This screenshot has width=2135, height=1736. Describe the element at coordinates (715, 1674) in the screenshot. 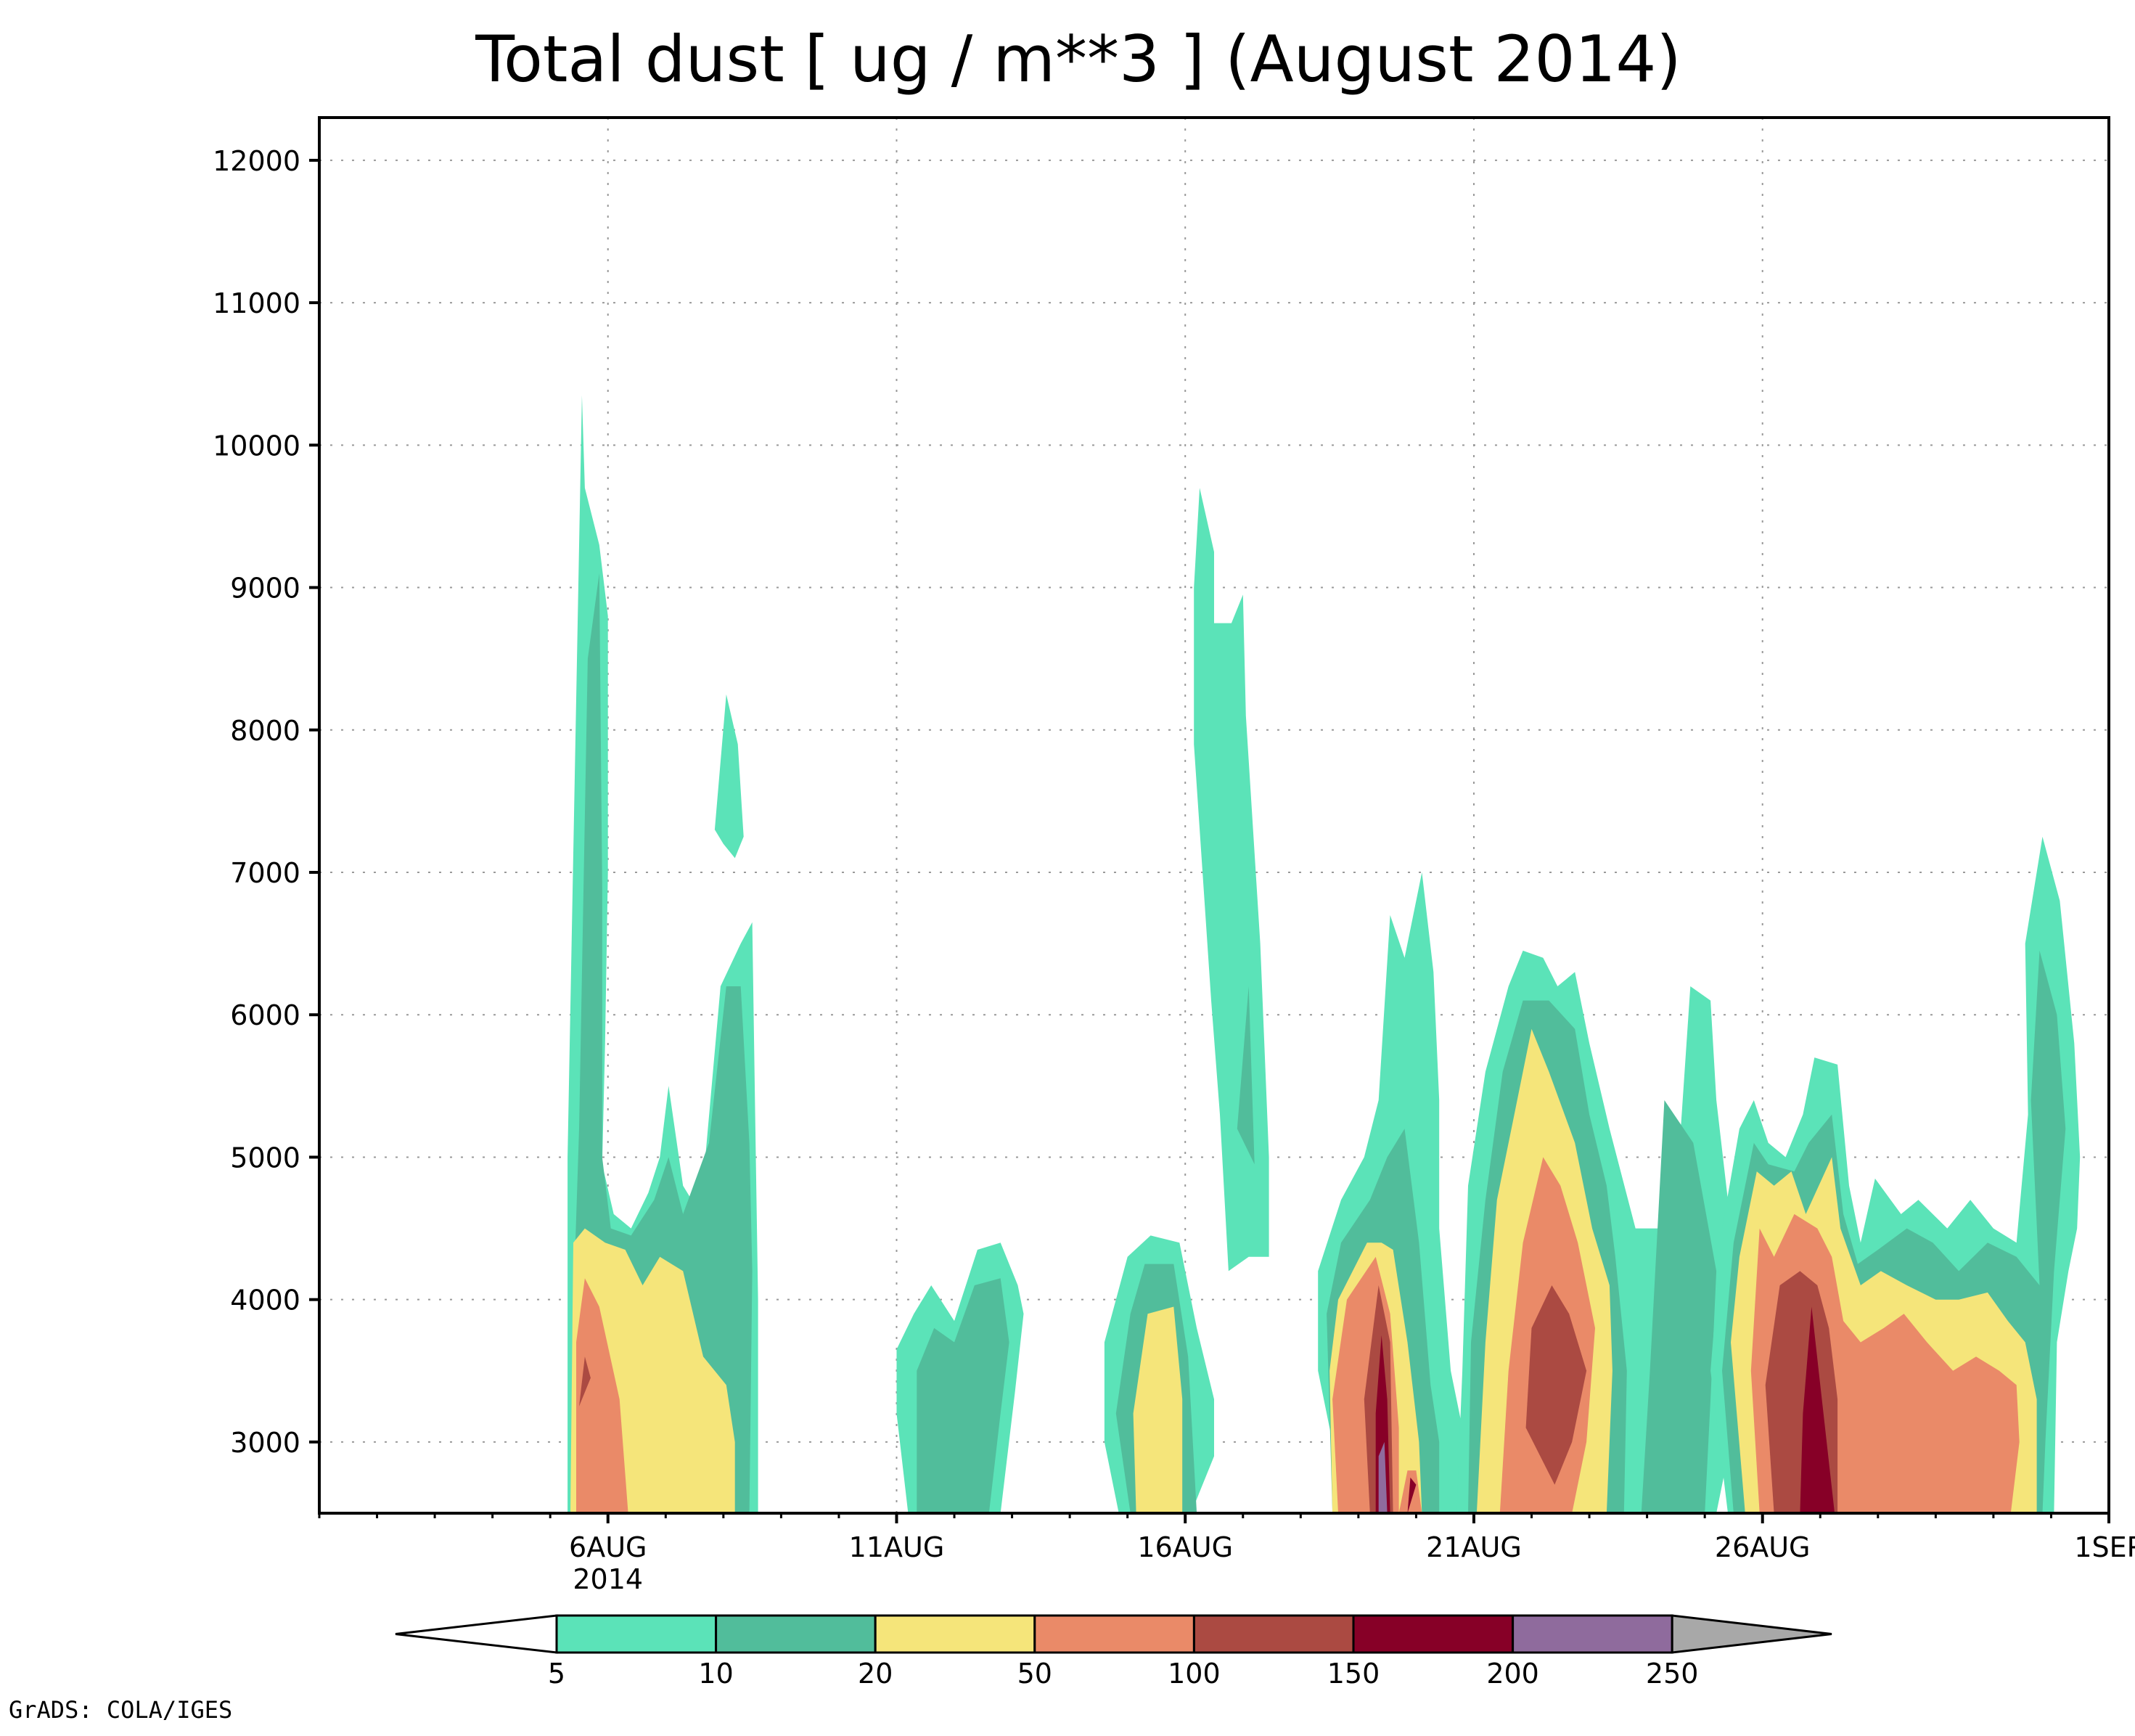

I see `colorbar-label: 10` at that location.